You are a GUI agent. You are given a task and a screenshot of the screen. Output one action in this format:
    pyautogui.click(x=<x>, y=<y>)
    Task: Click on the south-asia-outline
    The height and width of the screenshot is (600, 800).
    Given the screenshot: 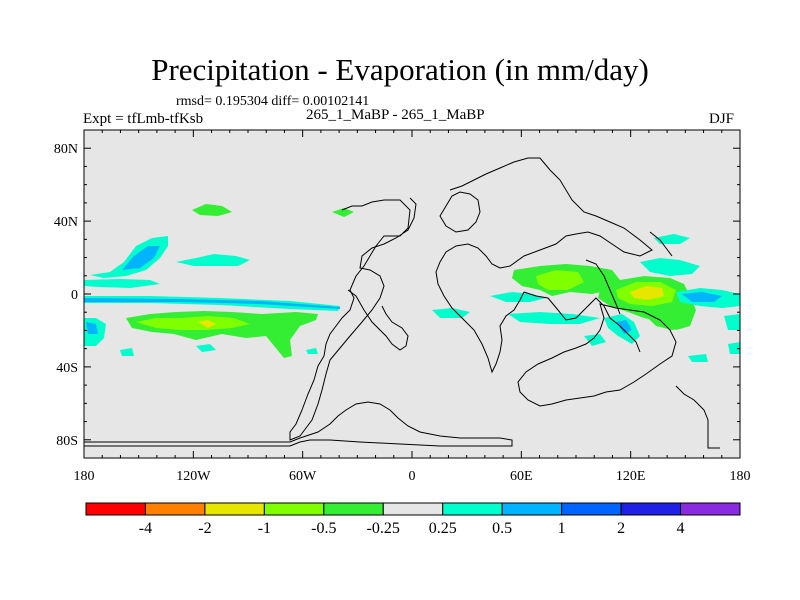 What is the action you would take?
    pyautogui.click(x=582, y=322)
    